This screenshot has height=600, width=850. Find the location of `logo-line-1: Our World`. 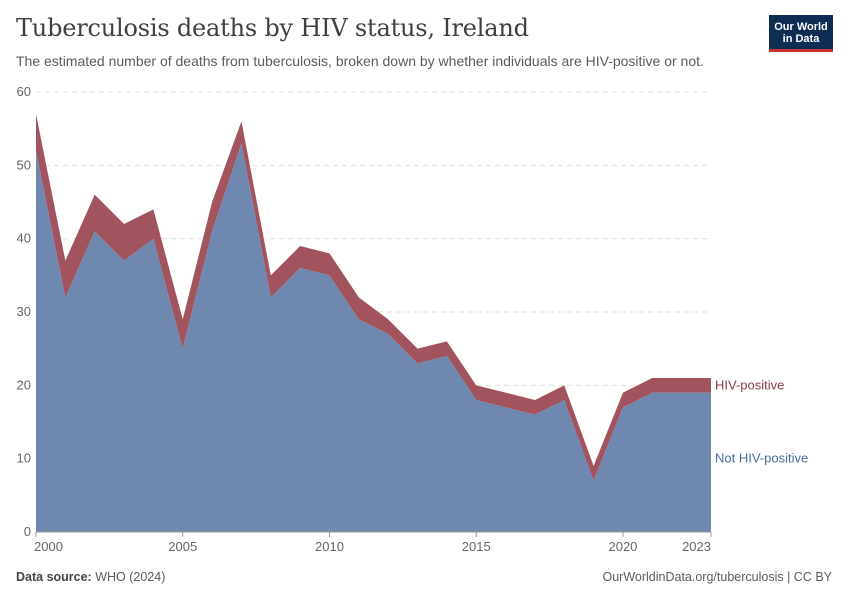

logo-line-1: Our World is located at coordinates (801, 27).